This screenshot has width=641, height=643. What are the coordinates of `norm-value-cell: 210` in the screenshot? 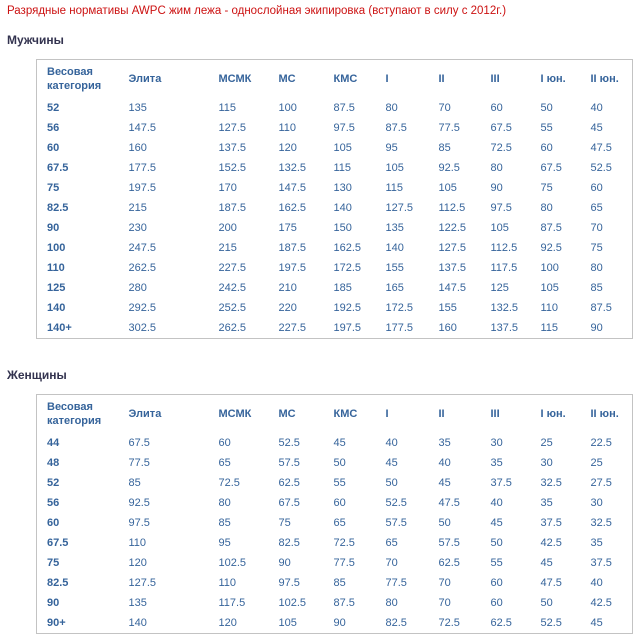 It's located at (287, 288).